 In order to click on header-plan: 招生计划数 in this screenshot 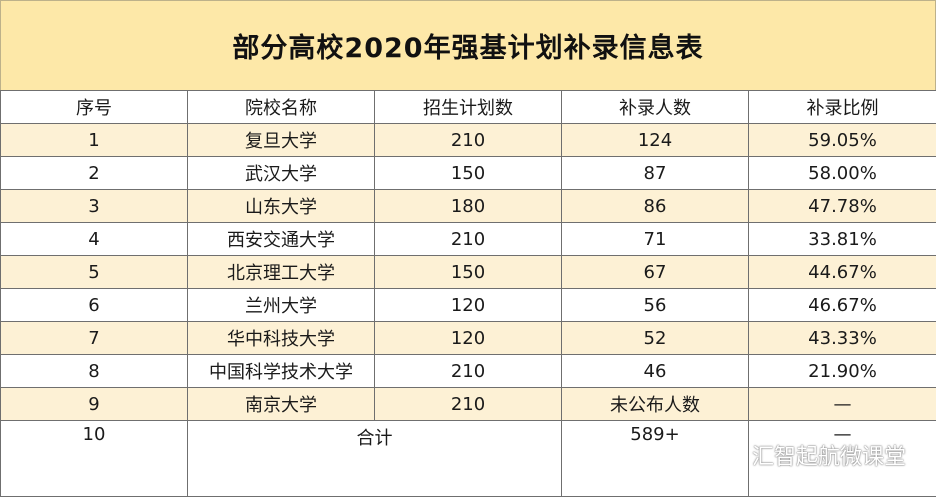, I will do `click(468, 107)`.